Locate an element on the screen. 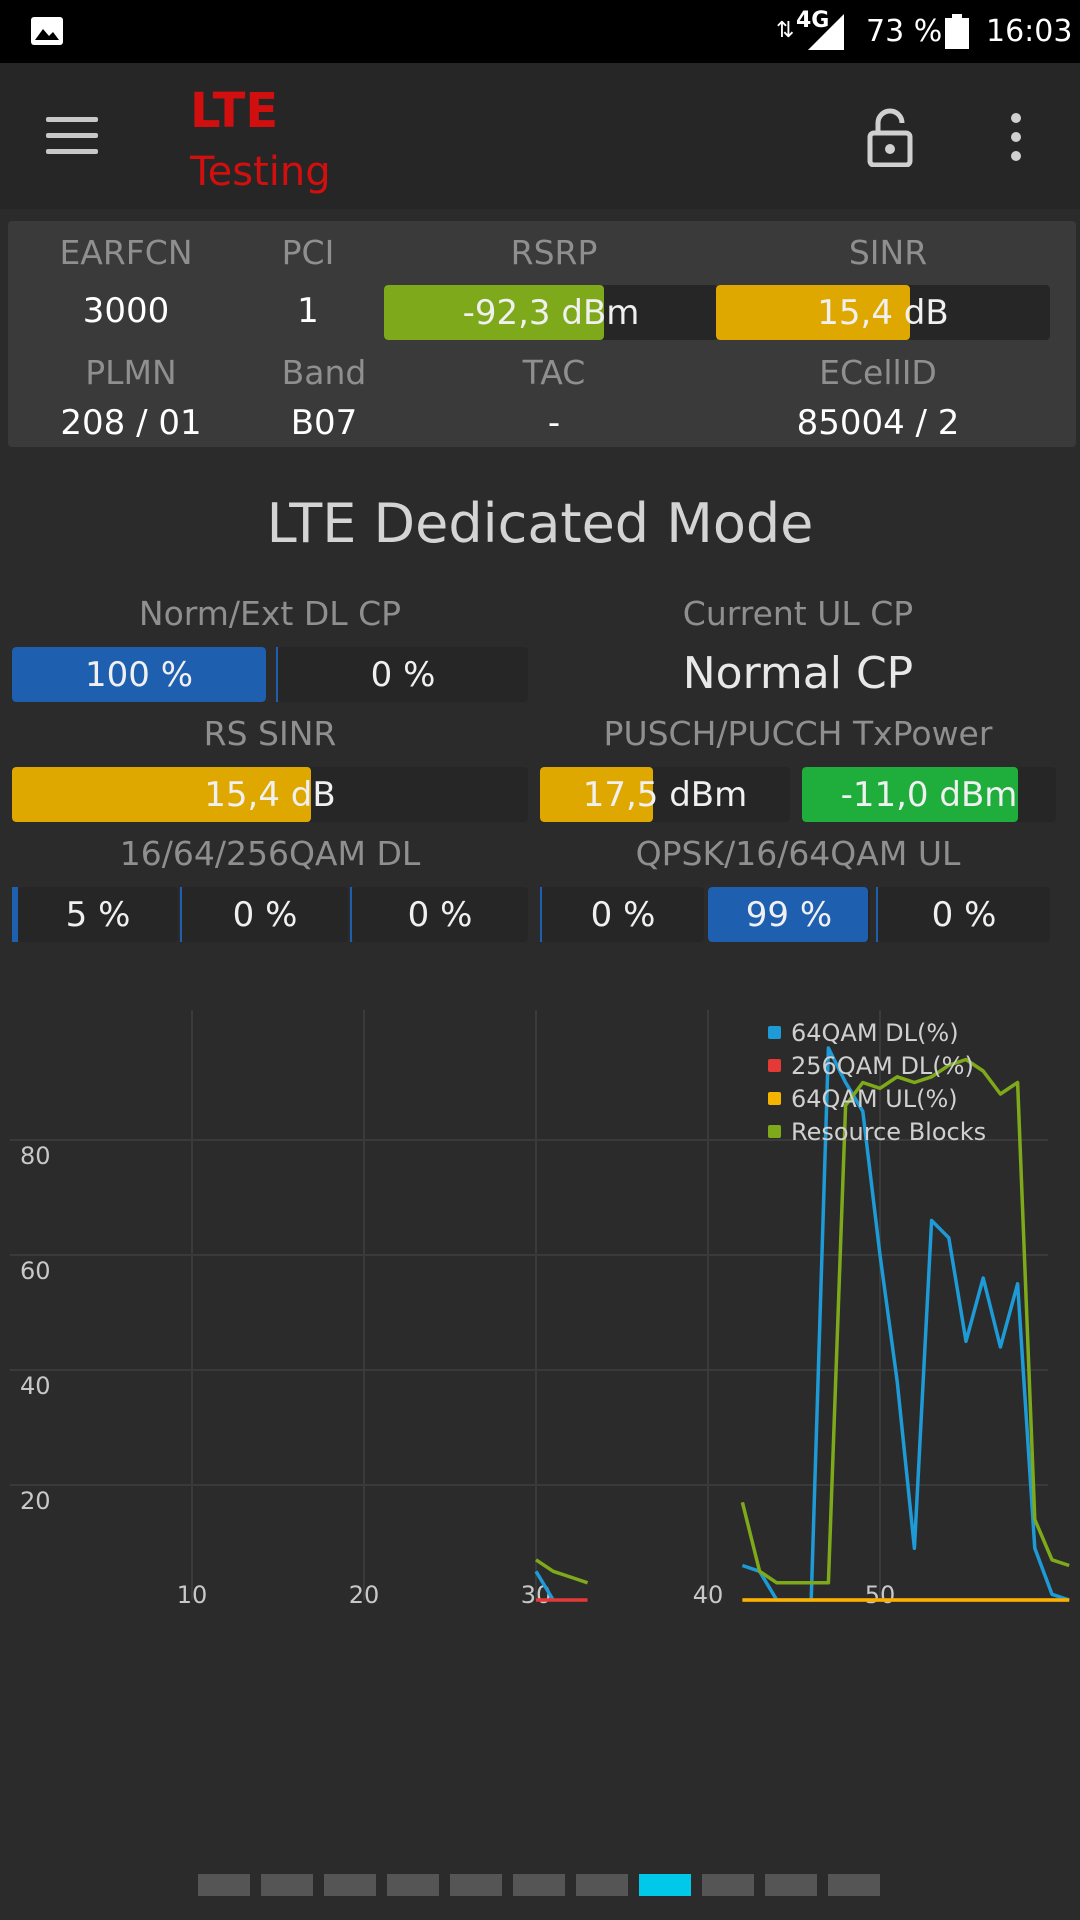  battery-icon is located at coordinates (957, 31).